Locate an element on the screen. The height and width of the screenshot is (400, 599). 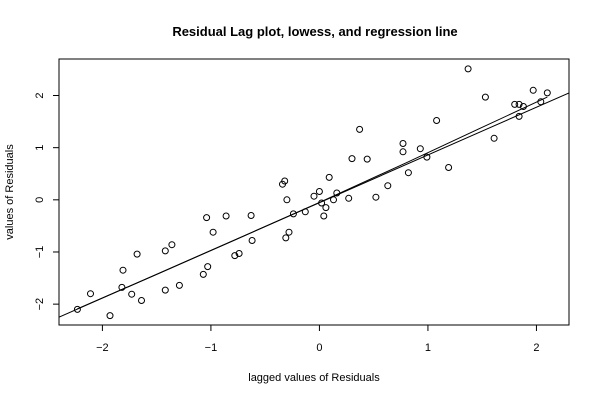
x-tick-label: 2 is located at coordinates (536, 348).